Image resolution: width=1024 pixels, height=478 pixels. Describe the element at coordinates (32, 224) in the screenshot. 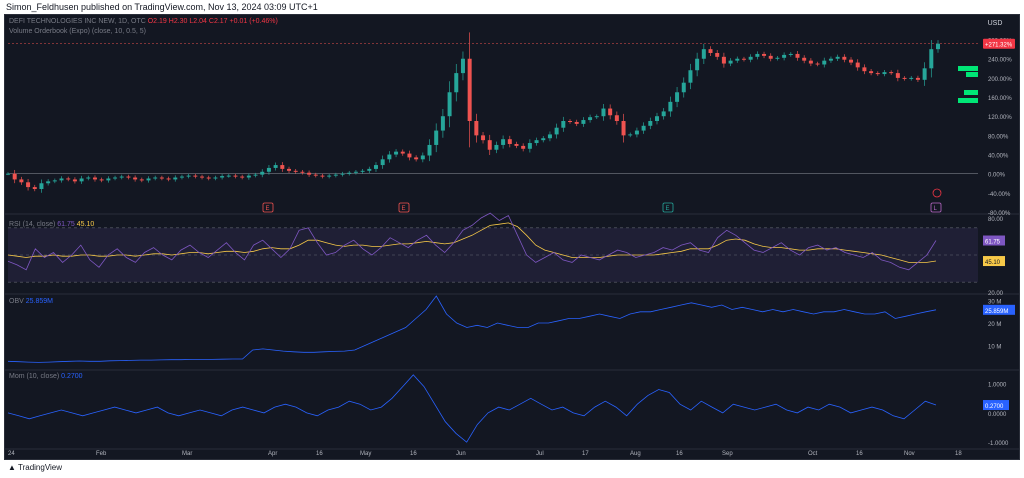

I see `rsi-label: RSI (14, close)` at that location.